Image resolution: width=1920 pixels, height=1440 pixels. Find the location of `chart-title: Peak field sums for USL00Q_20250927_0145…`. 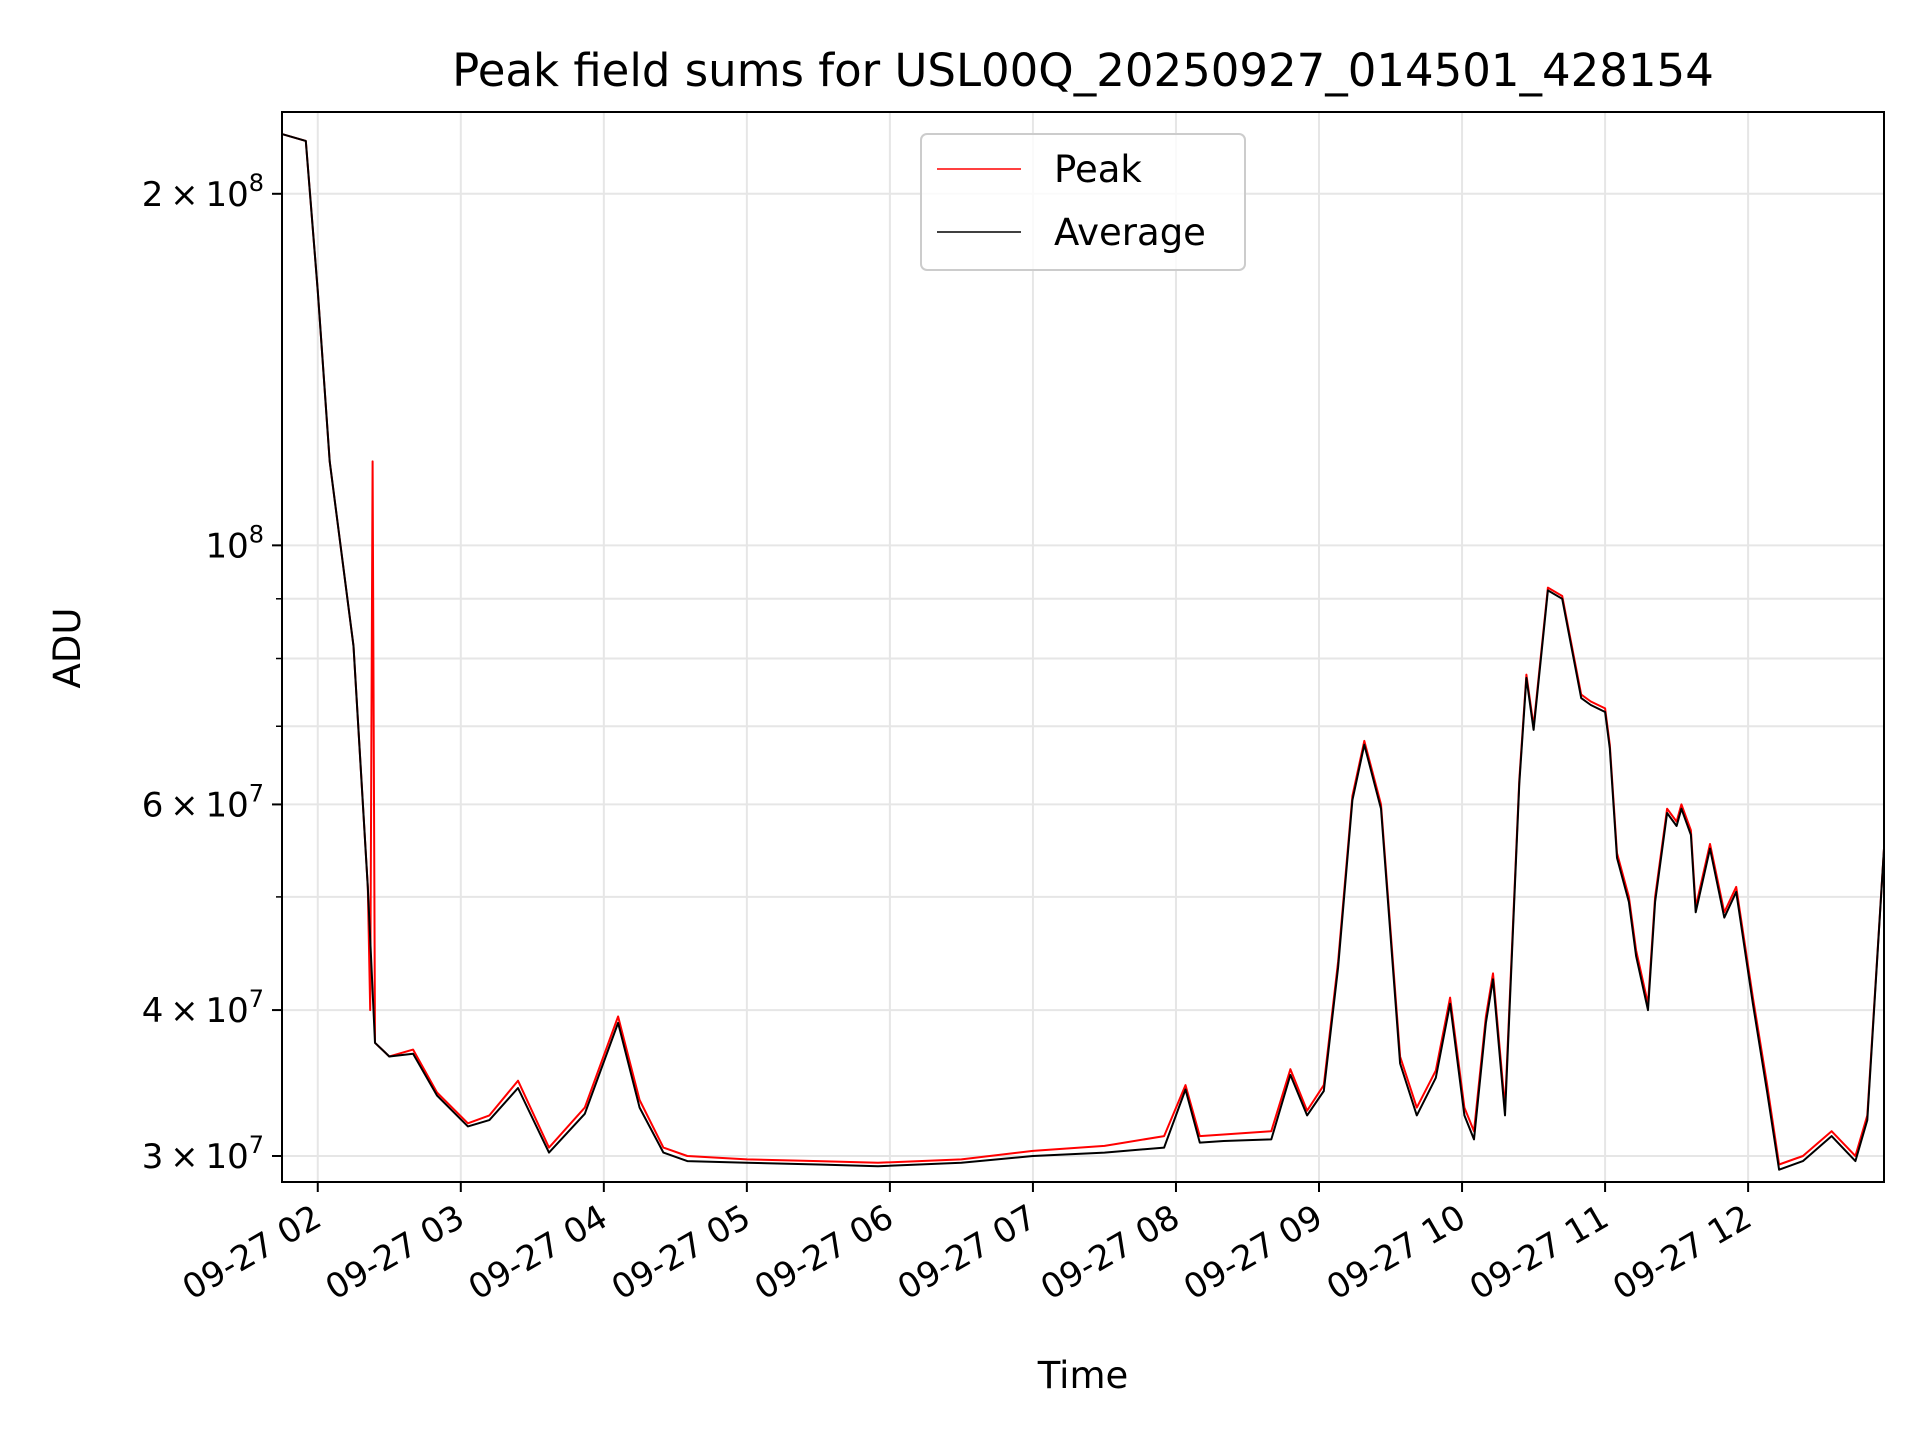

chart-title: Peak field sums for USL00Q_20250927_0145… is located at coordinates (1083, 70).